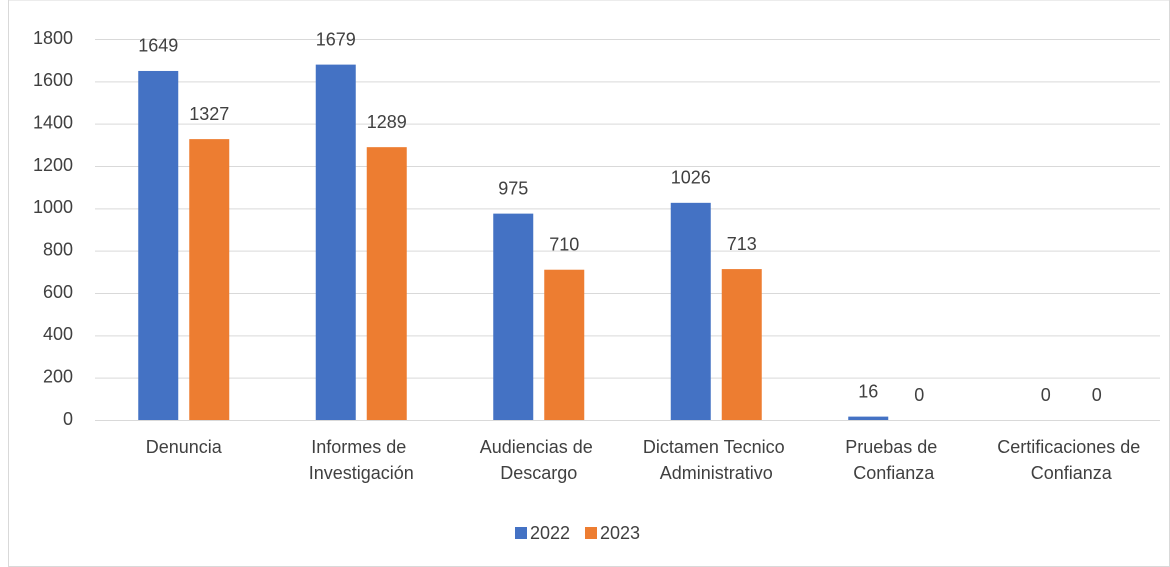 The height and width of the screenshot is (567, 1170). I want to click on data-label: 16, so click(868, 391).